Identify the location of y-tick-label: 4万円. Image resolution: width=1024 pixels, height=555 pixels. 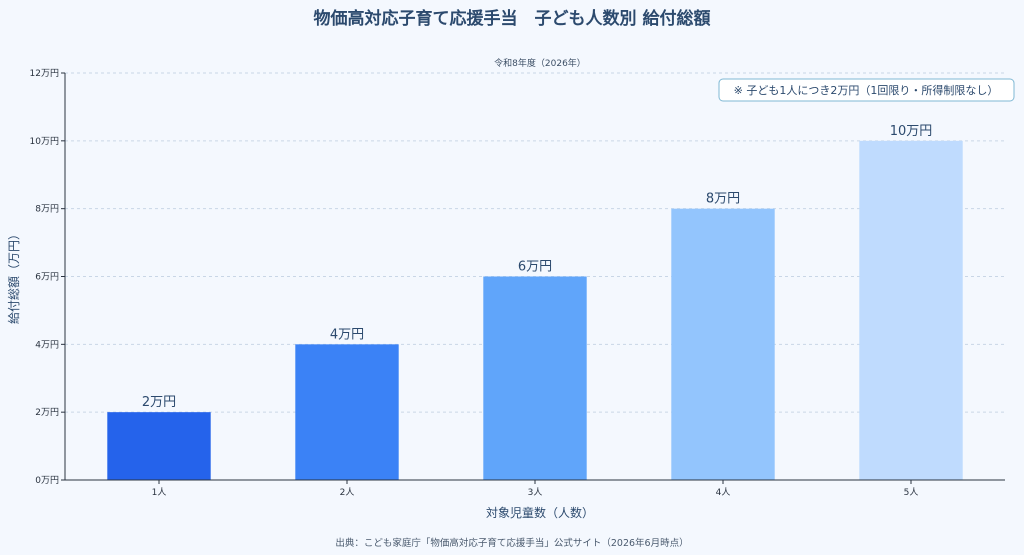
(47, 344).